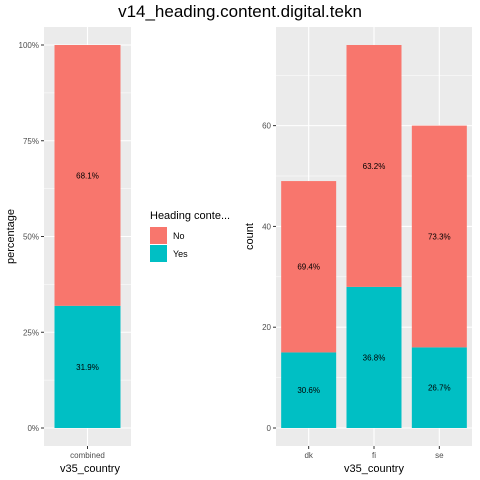  I want to click on y-tick-label: 40, so click(266, 226).